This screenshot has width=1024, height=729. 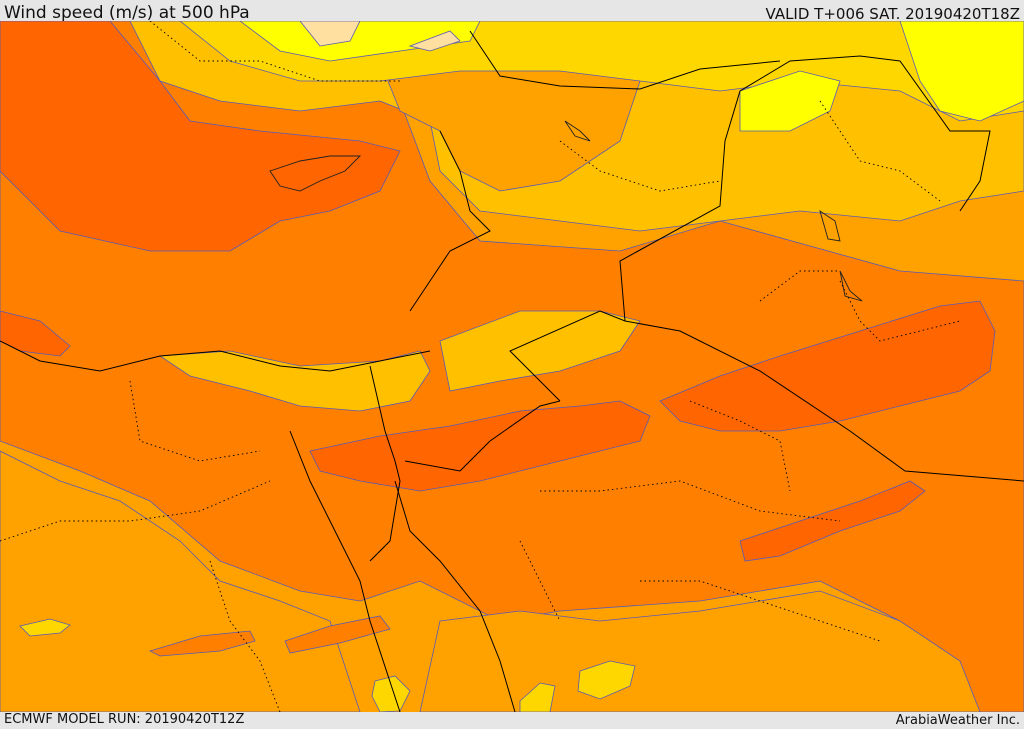 I want to click on gold-band-egypt, so click(x=294, y=381).